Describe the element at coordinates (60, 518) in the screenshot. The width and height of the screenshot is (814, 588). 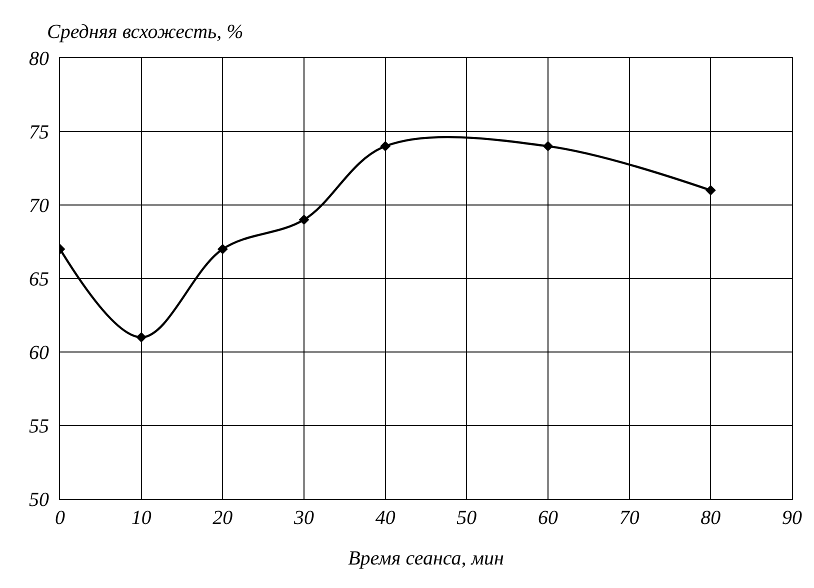
I see `x-tick-label: 0` at that location.